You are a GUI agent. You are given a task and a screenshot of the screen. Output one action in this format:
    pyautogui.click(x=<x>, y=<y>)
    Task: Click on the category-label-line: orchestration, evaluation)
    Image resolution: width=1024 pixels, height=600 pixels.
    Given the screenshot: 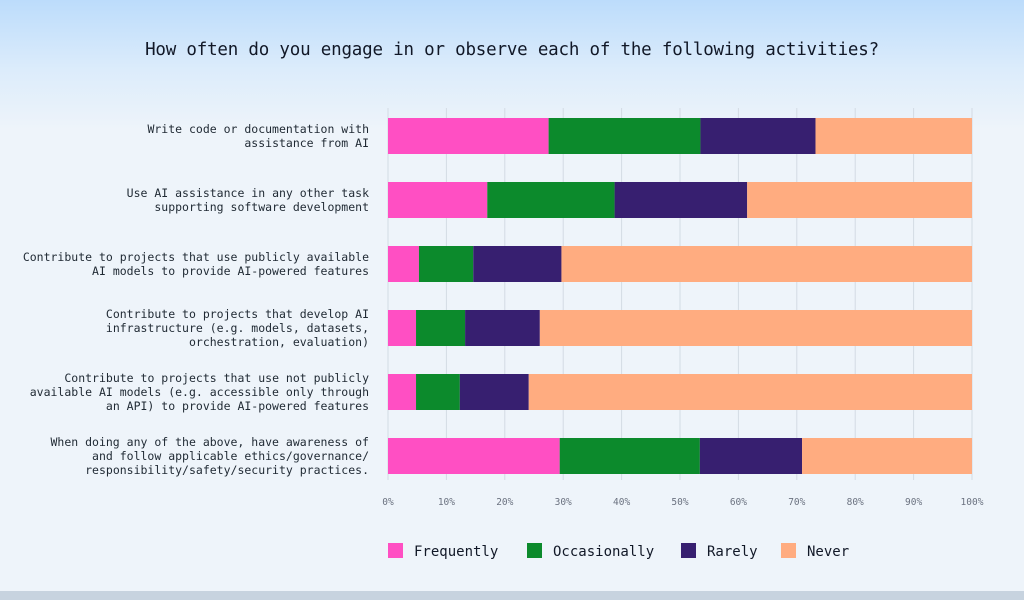 What is the action you would take?
    pyautogui.click(x=279, y=342)
    